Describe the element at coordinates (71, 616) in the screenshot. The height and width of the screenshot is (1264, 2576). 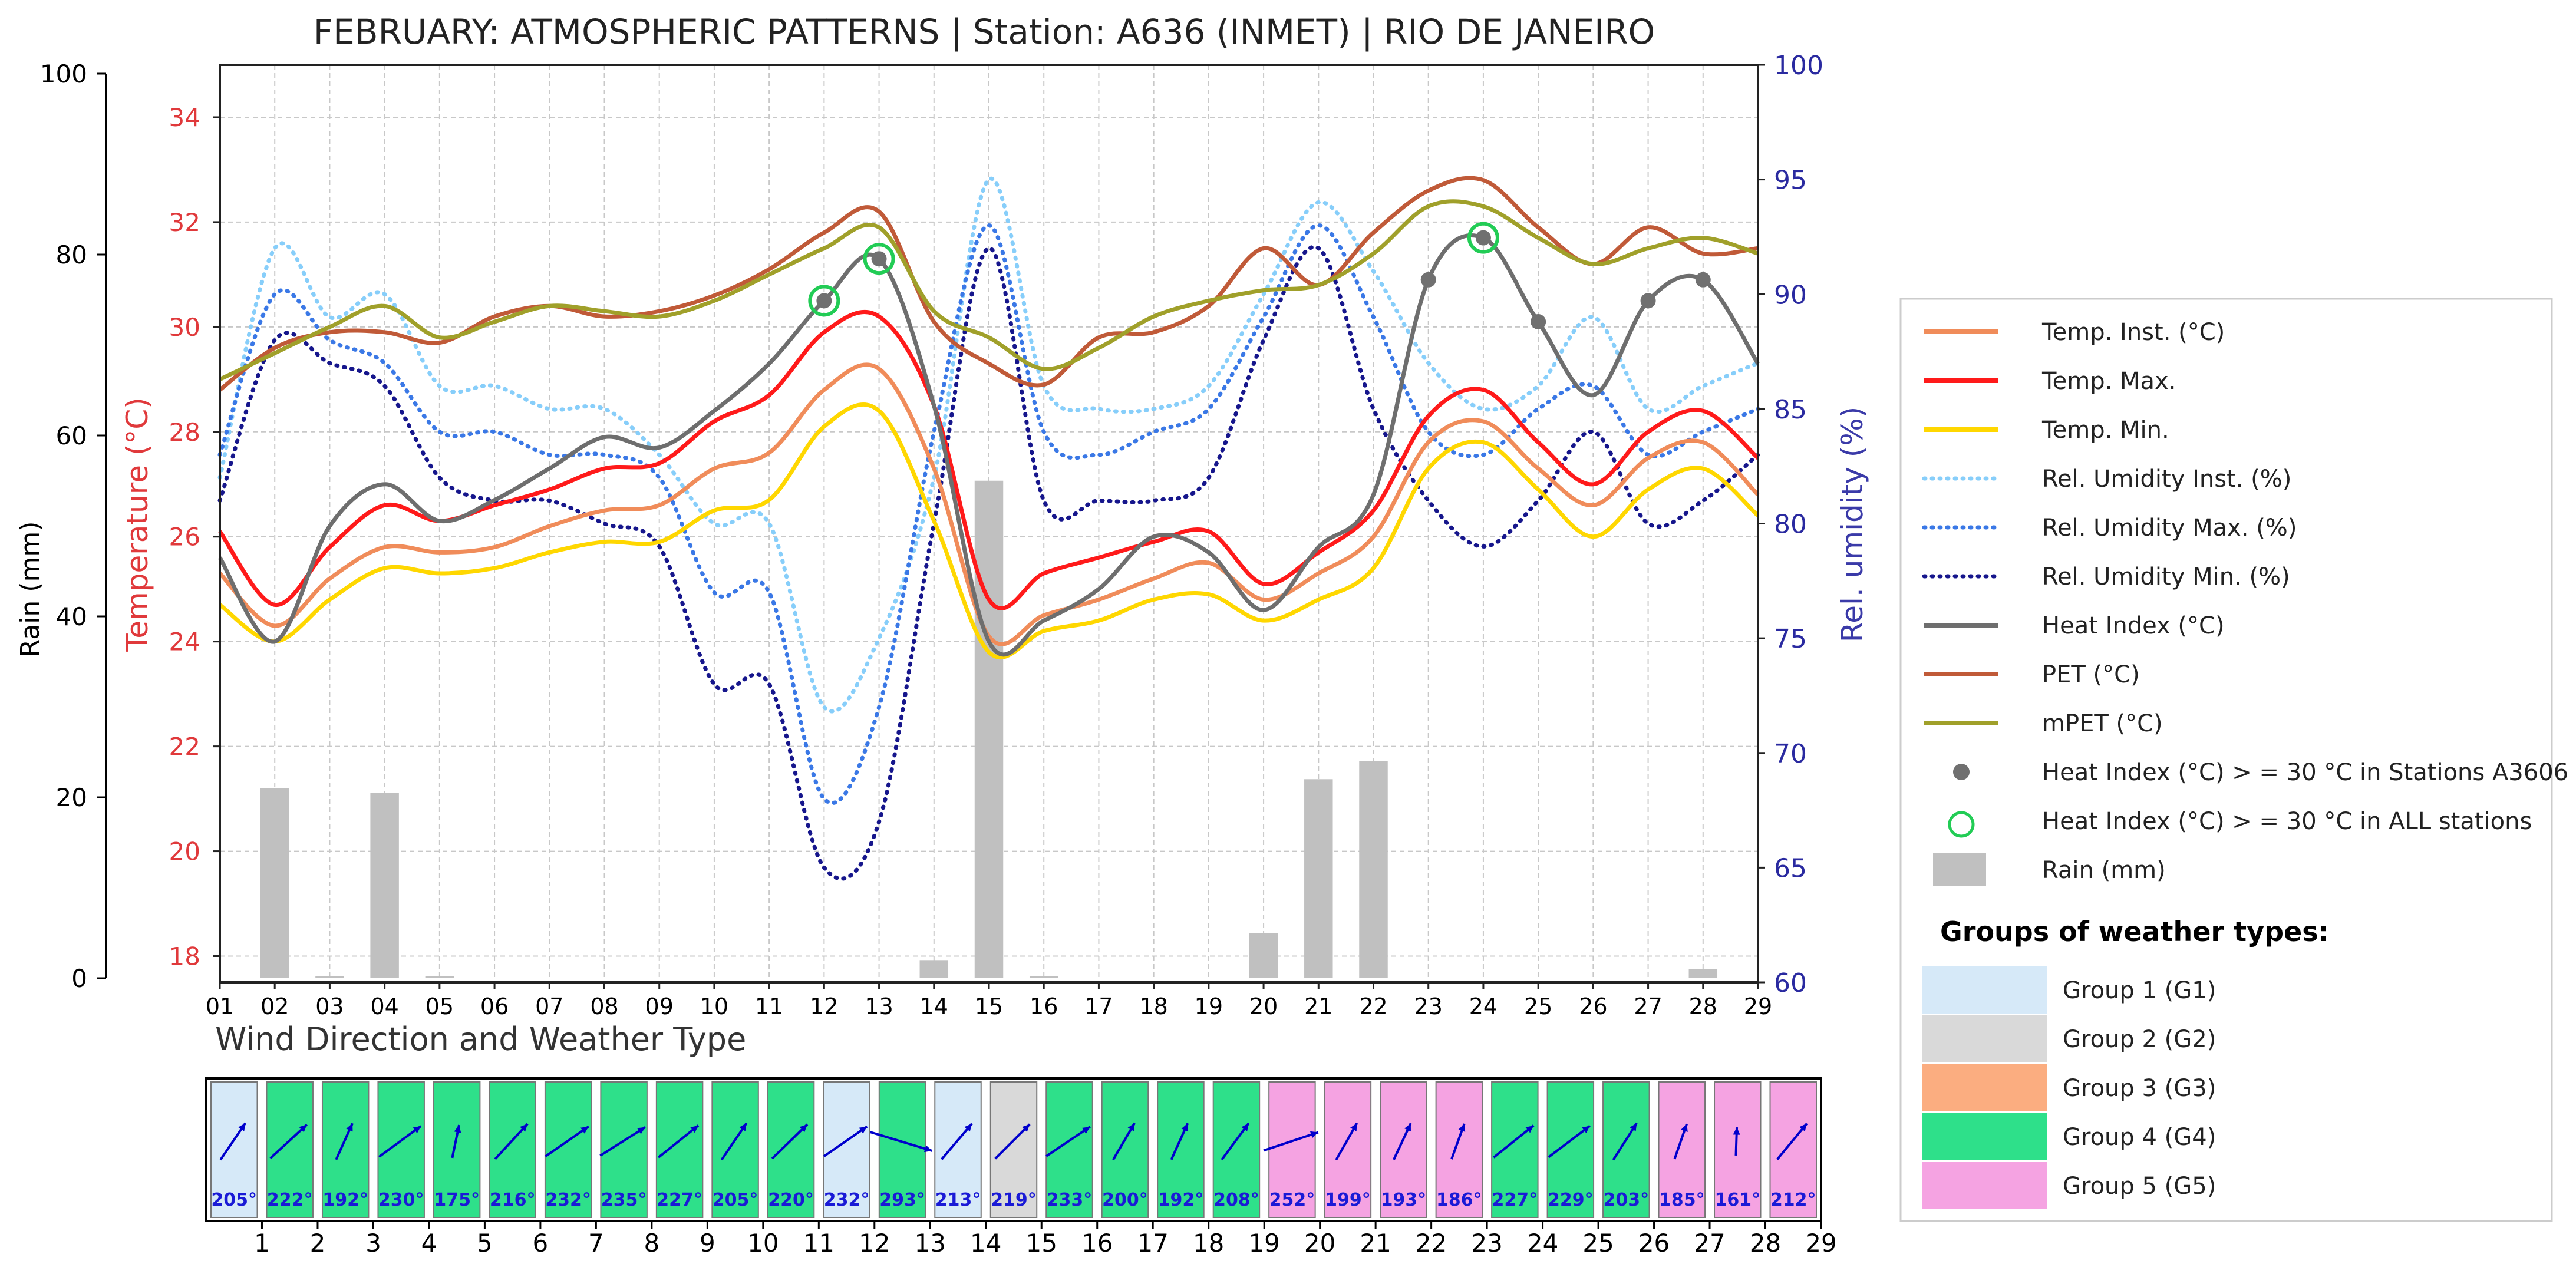
I see `rain-tick-label: 40` at that location.